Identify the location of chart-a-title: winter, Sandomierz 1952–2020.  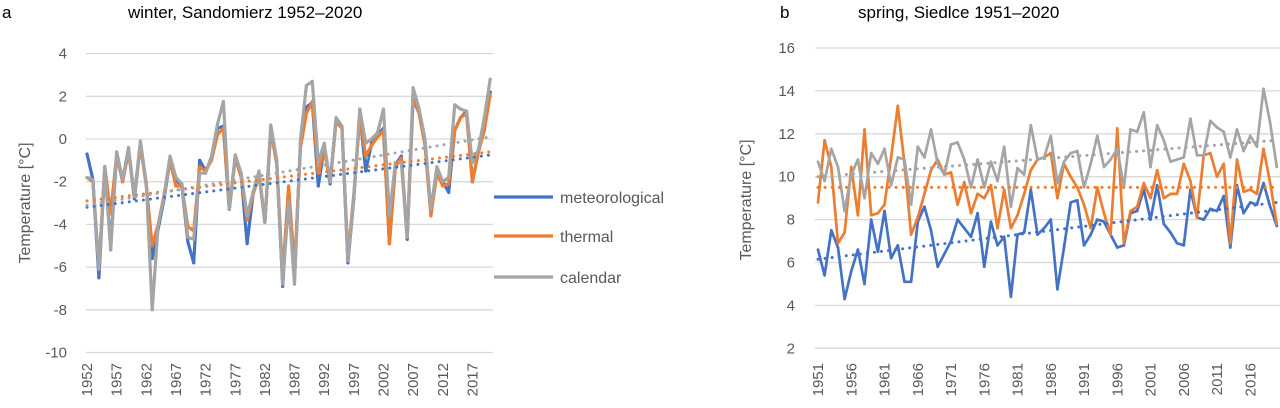
(244, 12).